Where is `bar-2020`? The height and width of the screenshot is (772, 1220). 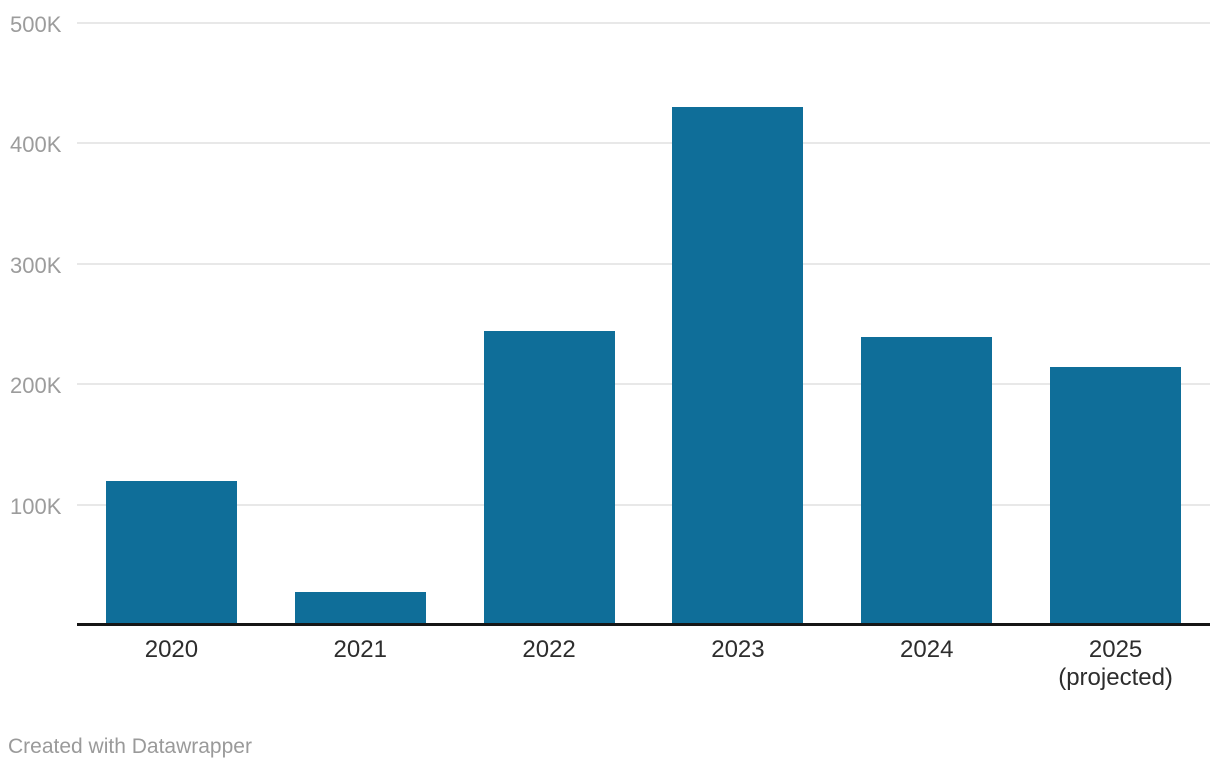 bar-2020 is located at coordinates (171, 552).